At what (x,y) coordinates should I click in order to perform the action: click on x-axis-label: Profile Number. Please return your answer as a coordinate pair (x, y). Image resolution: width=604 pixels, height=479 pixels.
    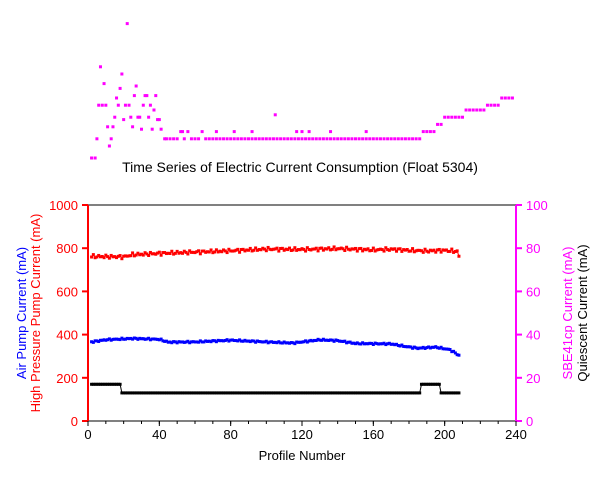
    Looking at the image, I should click on (302, 455).